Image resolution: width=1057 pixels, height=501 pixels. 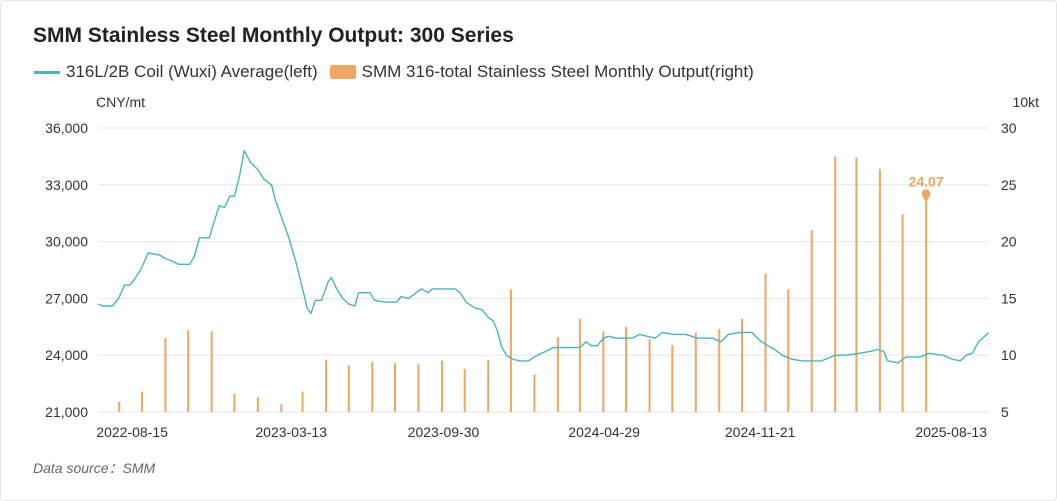 What do you see at coordinates (120, 102) in the screenshot?
I see `left-axis-unit: CNY/mt` at bounding box center [120, 102].